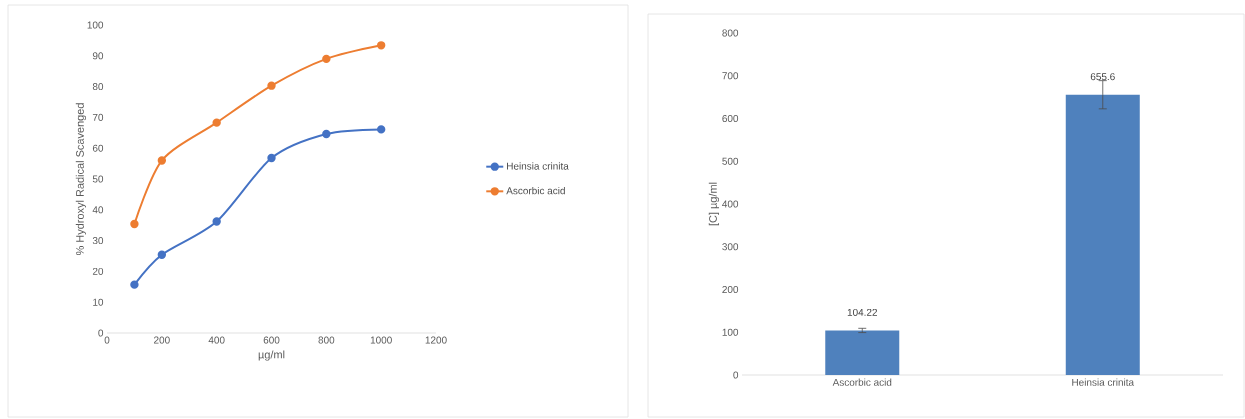  What do you see at coordinates (98, 302) in the screenshot?
I see `y-tick-label: 10` at bounding box center [98, 302].